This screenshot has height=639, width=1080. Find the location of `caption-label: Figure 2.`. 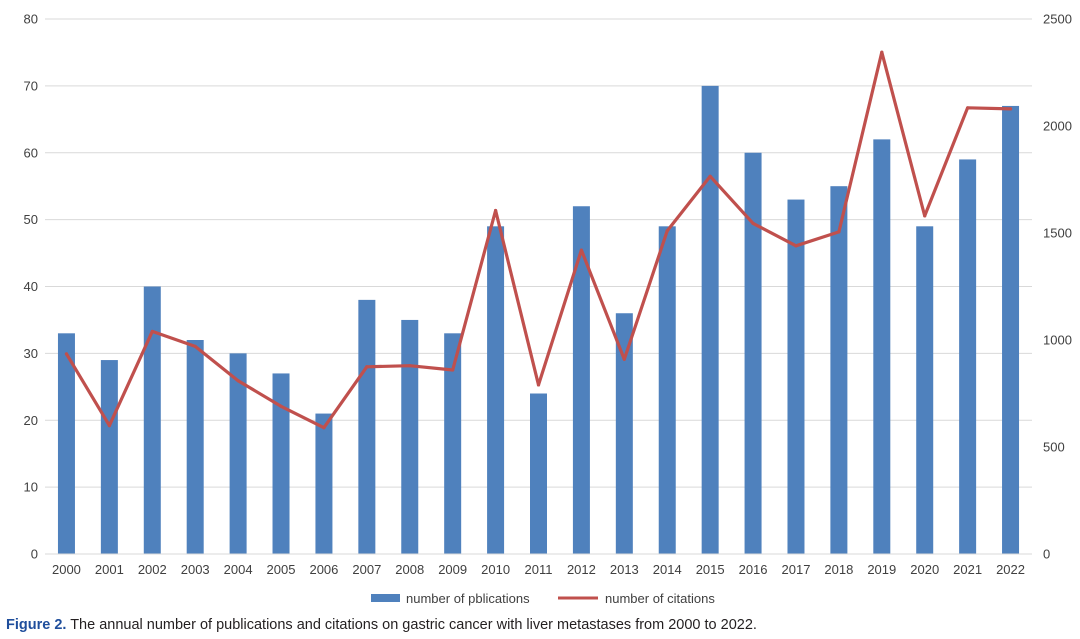

caption-label: Figure 2. is located at coordinates (36, 625).